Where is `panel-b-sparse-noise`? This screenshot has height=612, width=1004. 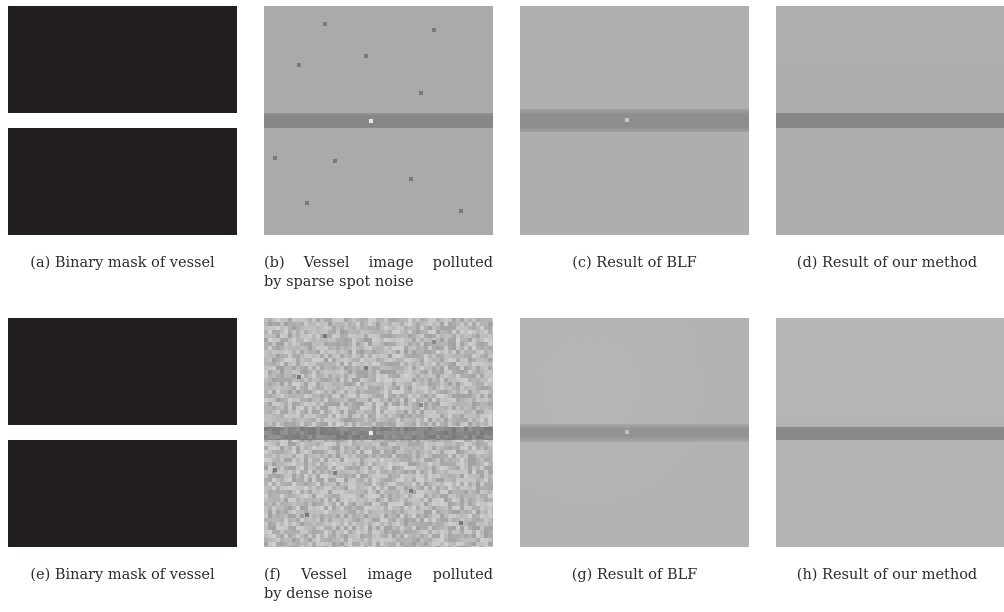
panel-b-sparse-noise is located at coordinates (378, 120).